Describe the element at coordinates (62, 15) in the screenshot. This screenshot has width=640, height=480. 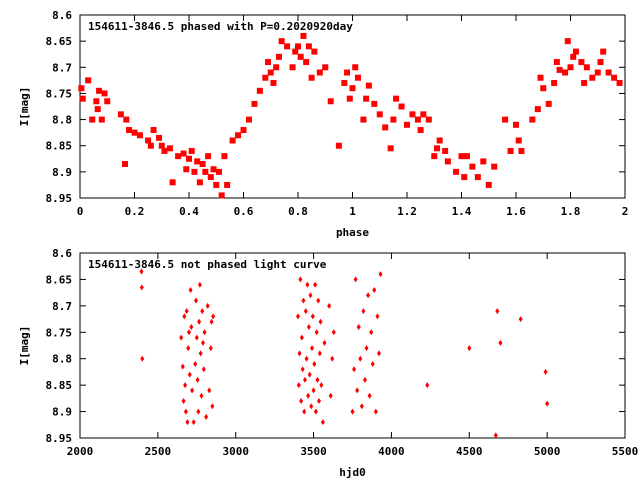
I see `y-tick-label: 8.6` at that location.